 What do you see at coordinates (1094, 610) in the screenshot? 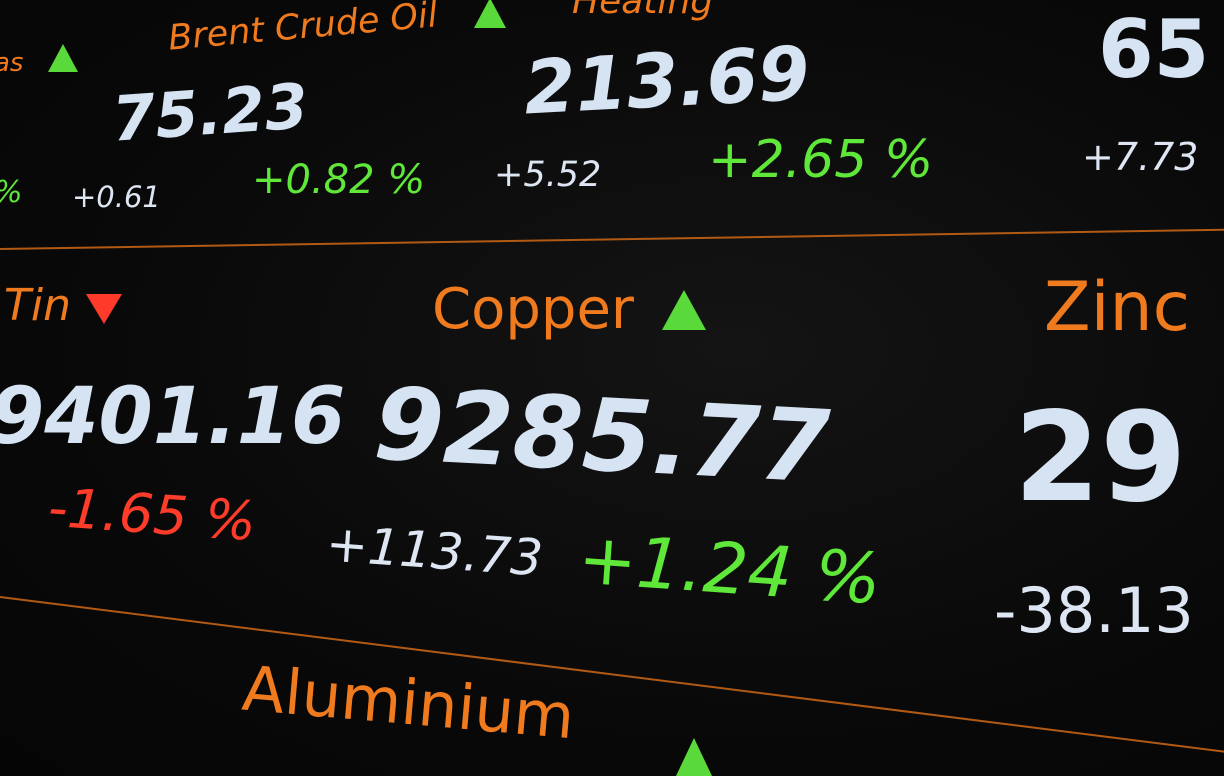
I see `zinc-change: -38.13` at bounding box center [1094, 610].